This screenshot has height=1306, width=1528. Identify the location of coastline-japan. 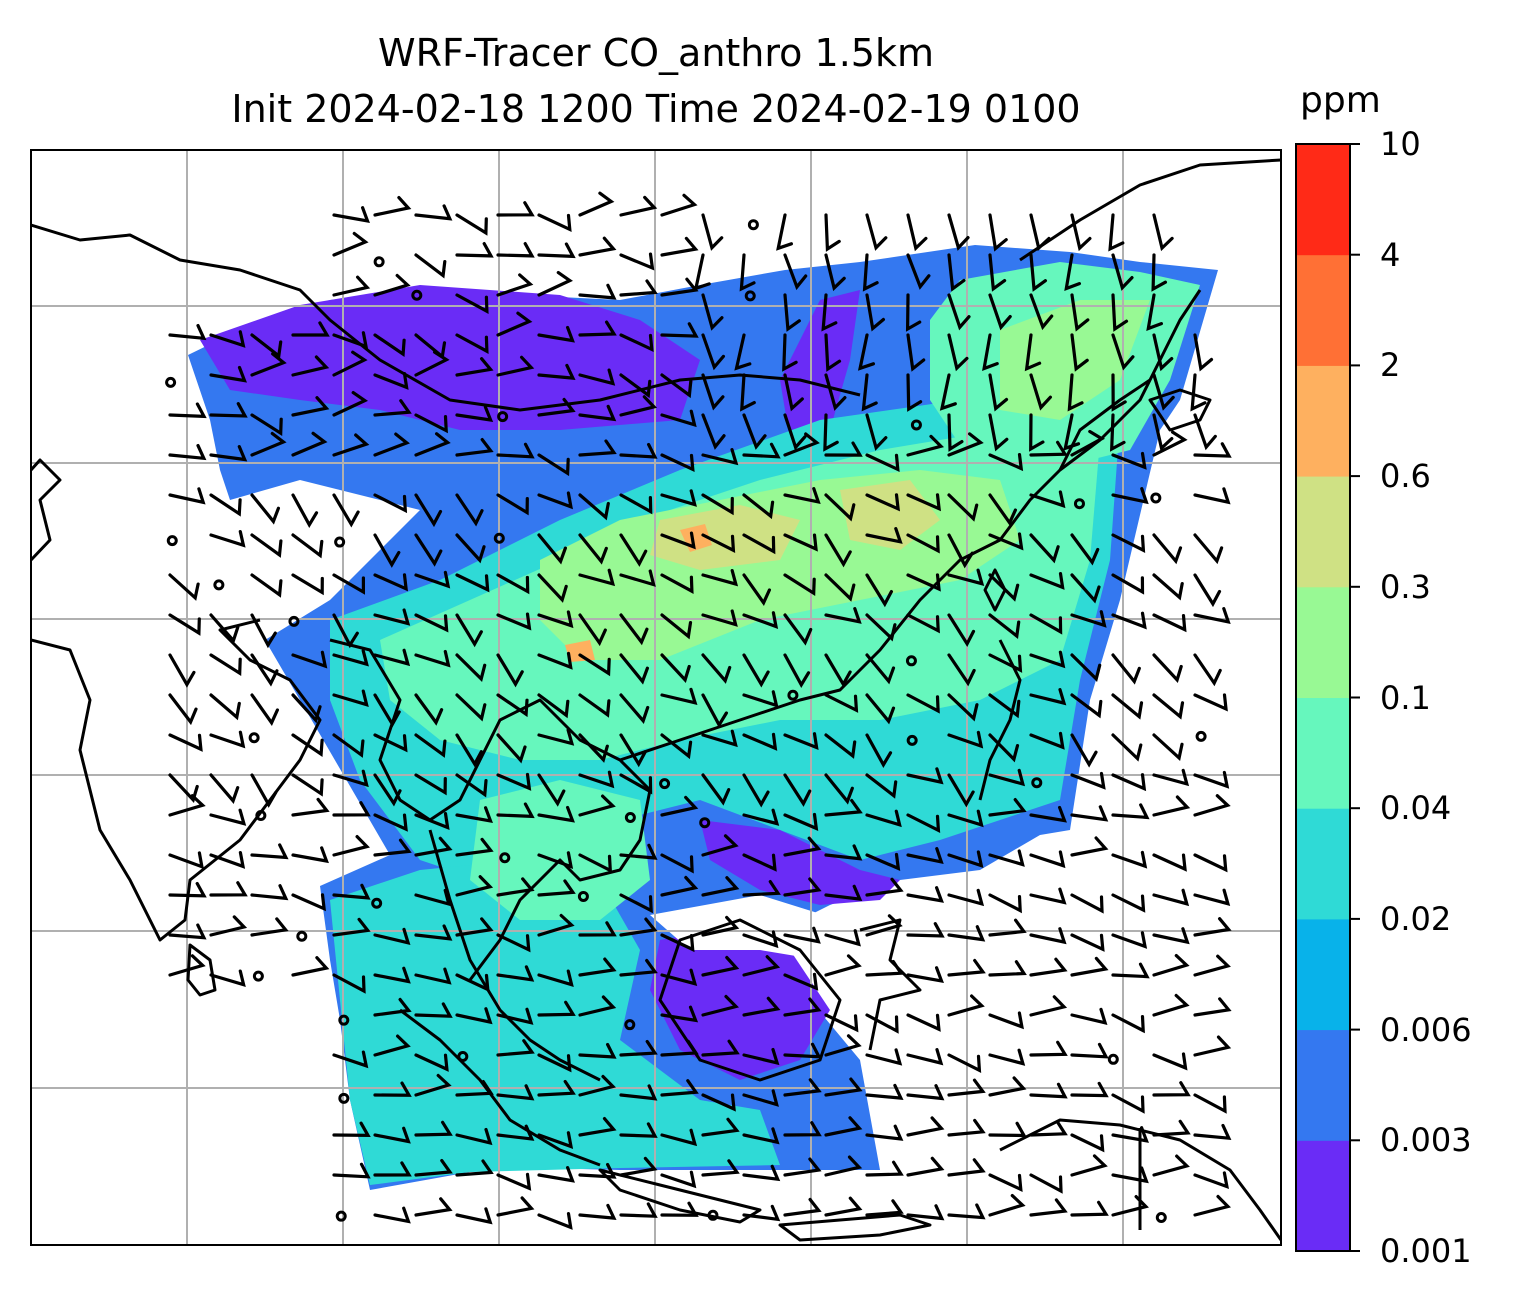
(1180, 410).